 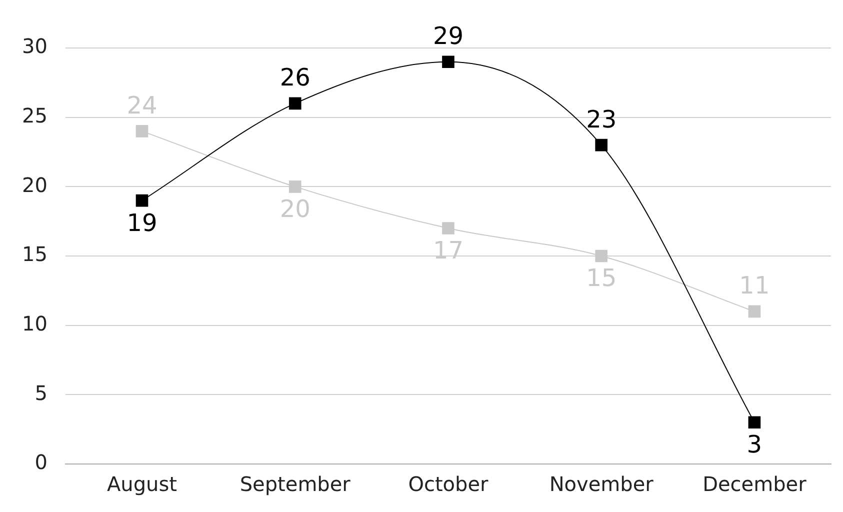 What do you see at coordinates (41, 392) in the screenshot?
I see `y-tick-label: 5` at bounding box center [41, 392].